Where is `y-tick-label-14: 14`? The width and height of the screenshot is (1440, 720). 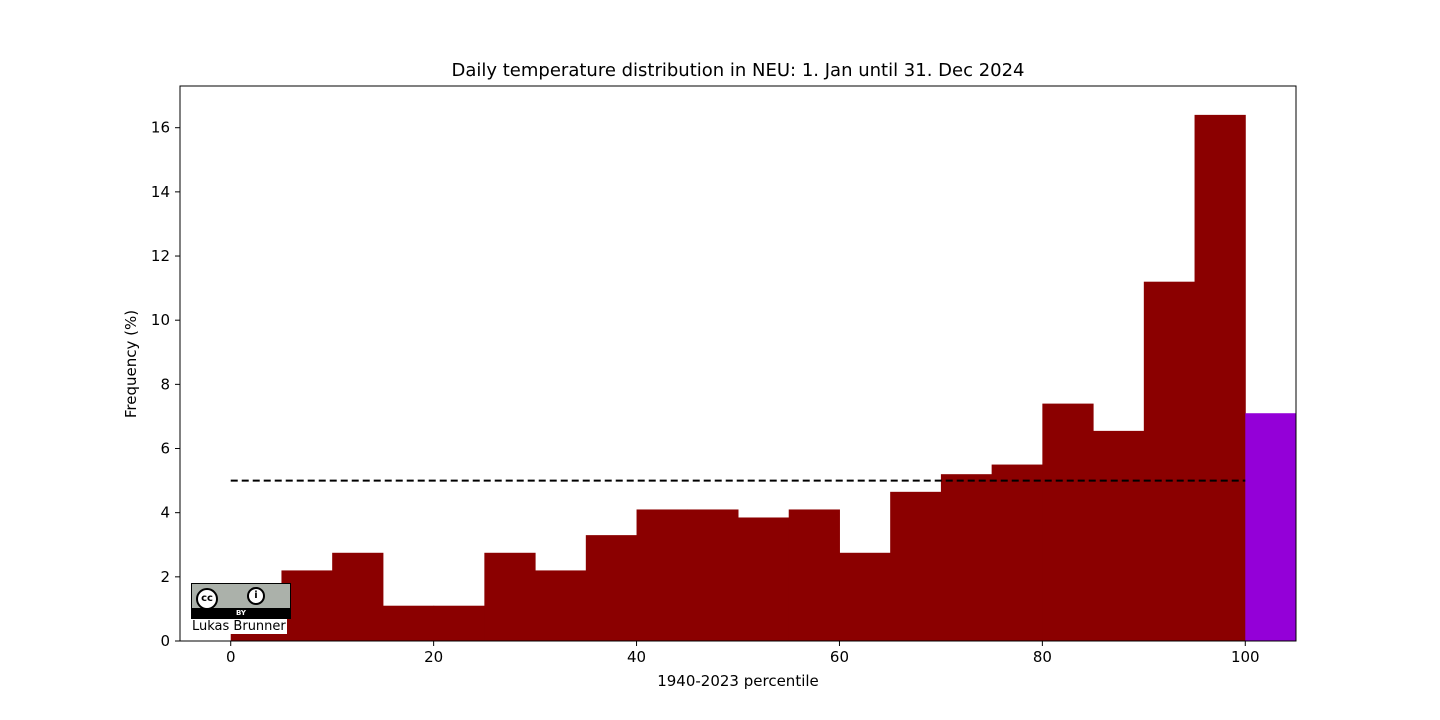
y-tick-label-14: 14 is located at coordinates (160, 192).